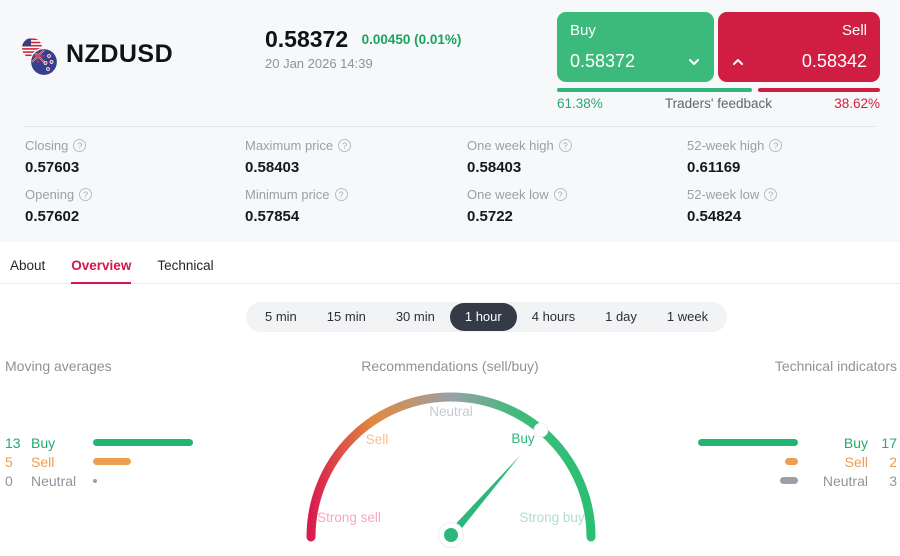  Describe the element at coordinates (580, 103) in the screenshot. I see `feedback-buy-pct: 61.38%` at that location.